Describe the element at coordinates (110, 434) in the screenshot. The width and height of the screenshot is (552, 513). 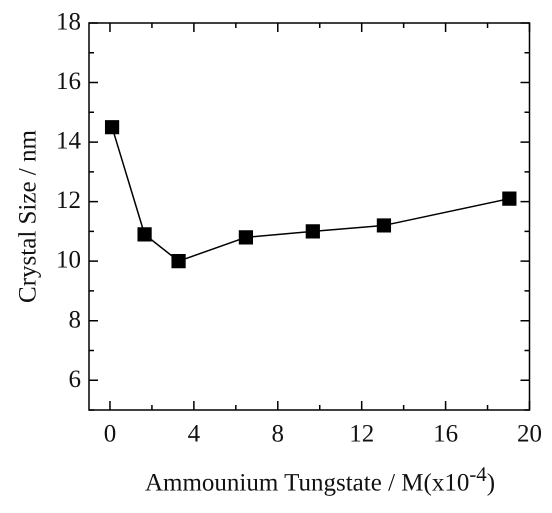
I see `x-tick-label: 0` at that location.